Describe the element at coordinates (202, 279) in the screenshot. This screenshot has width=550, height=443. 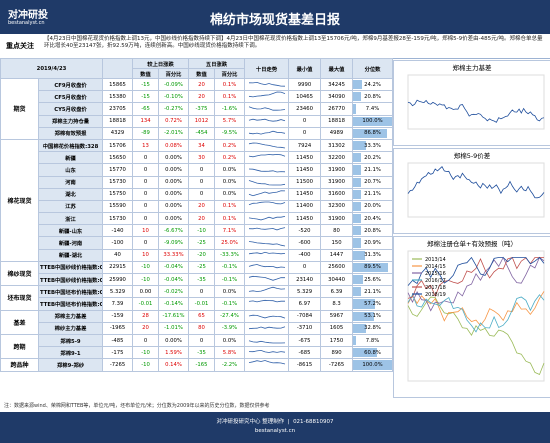
I see `cell: -35` at that location.